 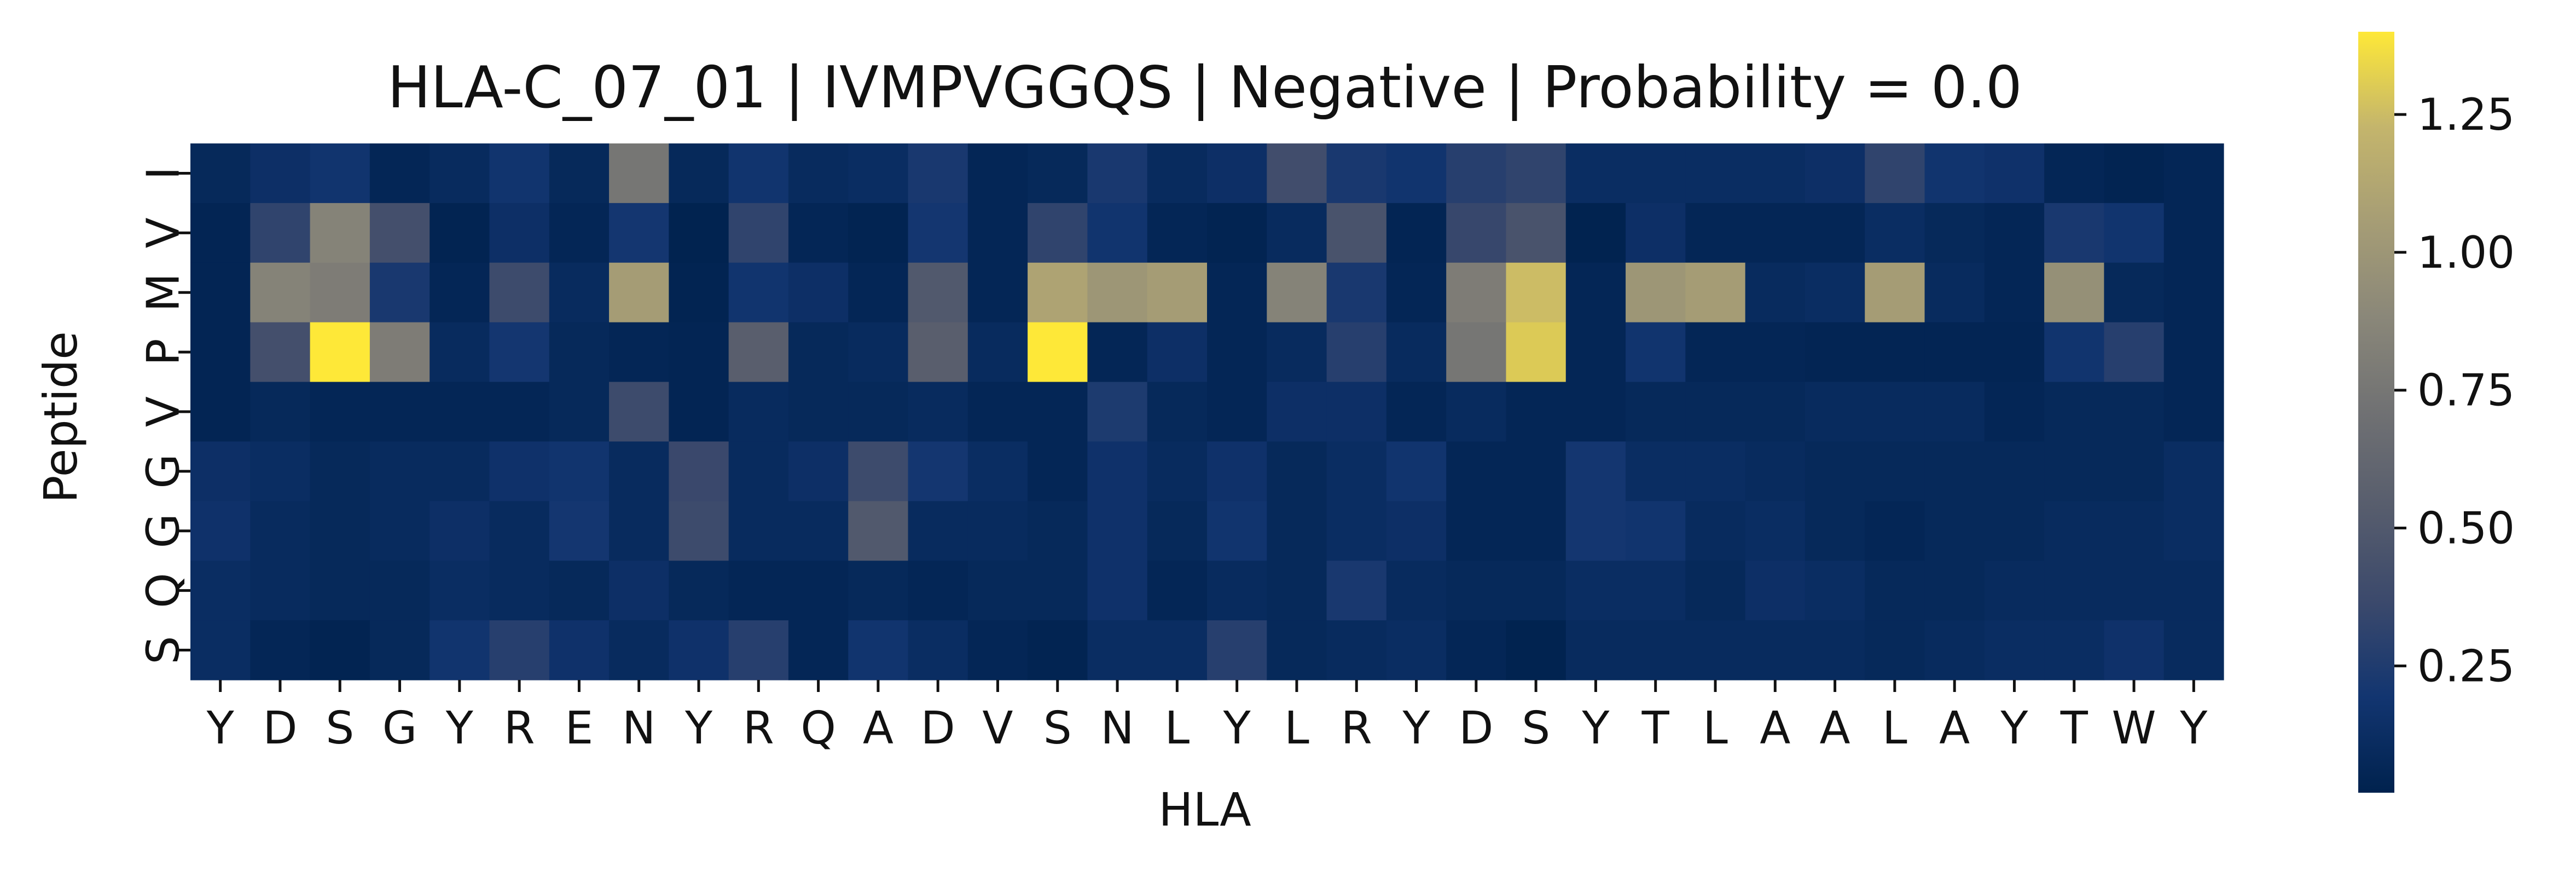 I want to click on x-tick-label: S, so click(x=1536, y=728).